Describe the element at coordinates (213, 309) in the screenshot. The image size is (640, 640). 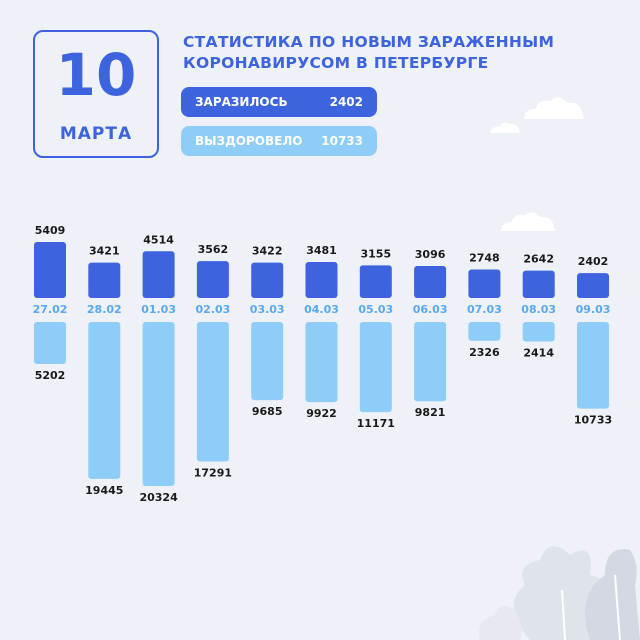
I see `date-tick-label: 02.03` at that location.